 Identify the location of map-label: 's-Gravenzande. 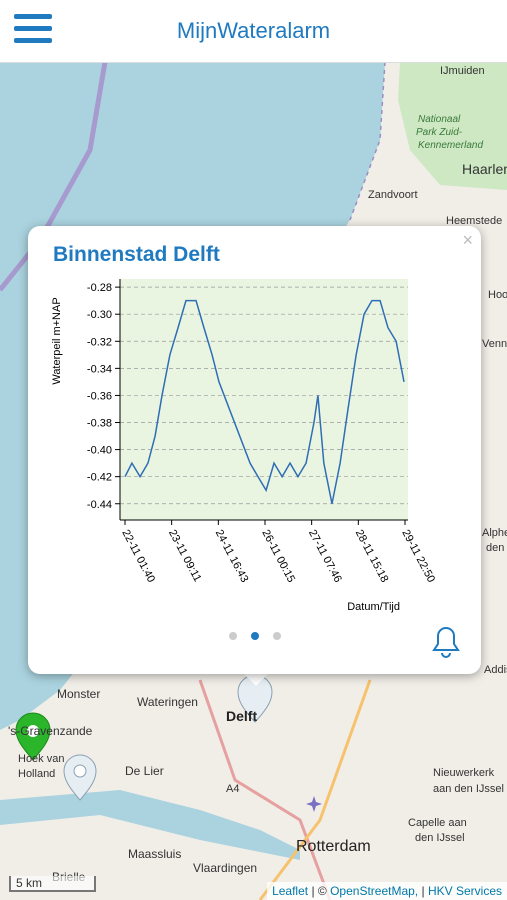
(50, 731).